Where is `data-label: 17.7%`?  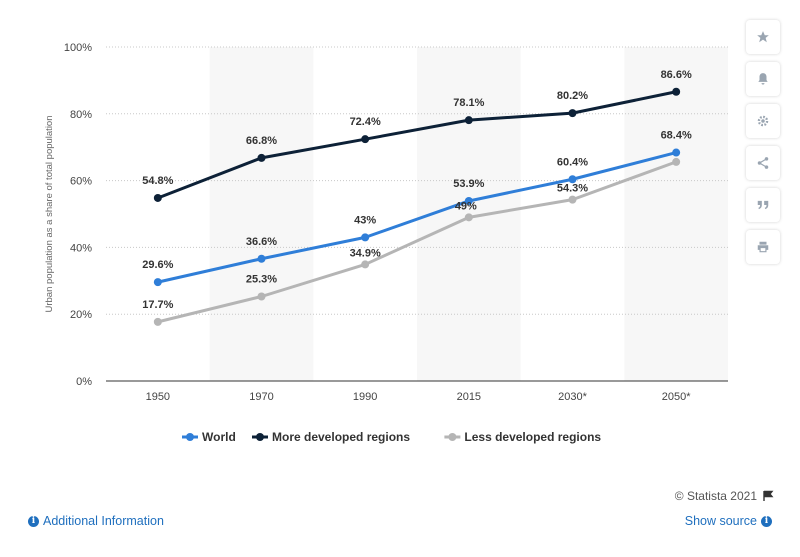
data-label: 17.7% is located at coordinates (157, 305).